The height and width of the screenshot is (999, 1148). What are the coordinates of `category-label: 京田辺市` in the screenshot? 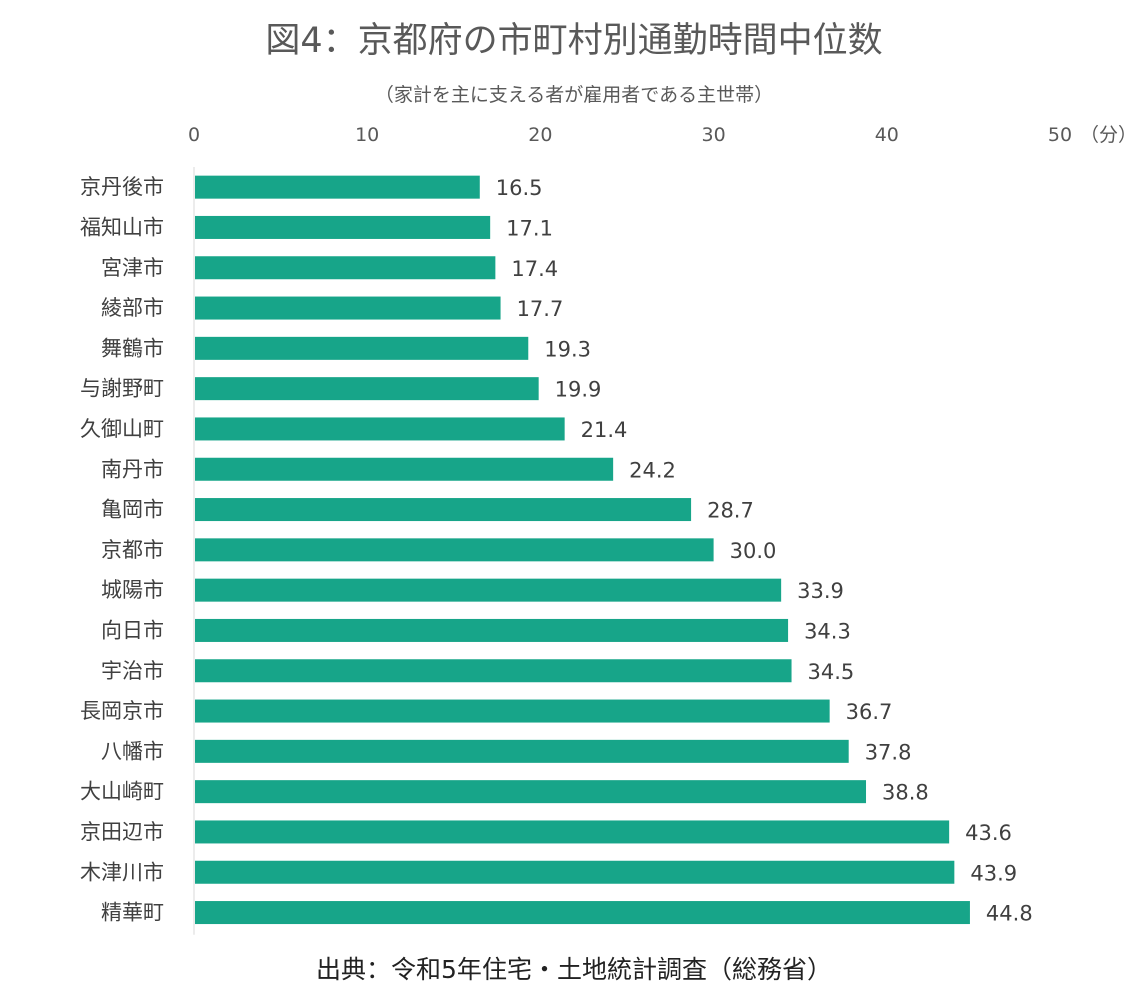 It's located at (122, 832).